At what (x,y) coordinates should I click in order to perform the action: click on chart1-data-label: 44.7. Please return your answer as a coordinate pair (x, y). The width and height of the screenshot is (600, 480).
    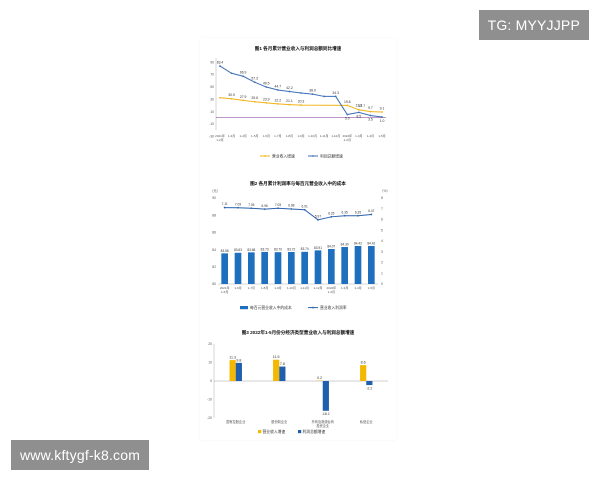
    Looking at the image, I should click on (278, 86).